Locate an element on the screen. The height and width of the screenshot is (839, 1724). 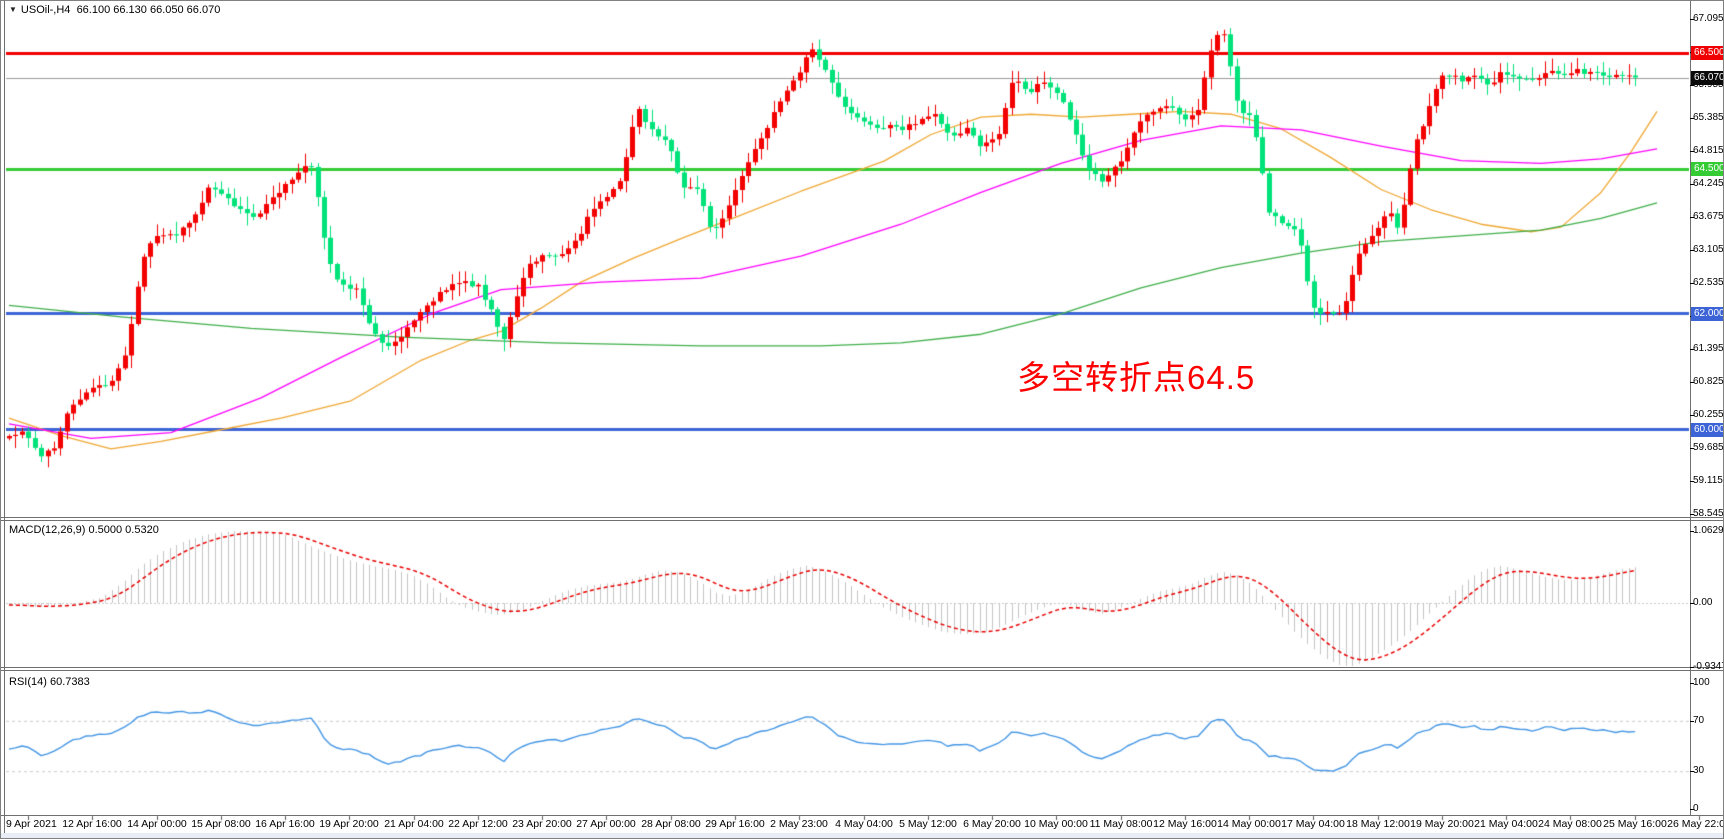
macd-axis-tick: 0.00 is located at coordinates (1703, 602).